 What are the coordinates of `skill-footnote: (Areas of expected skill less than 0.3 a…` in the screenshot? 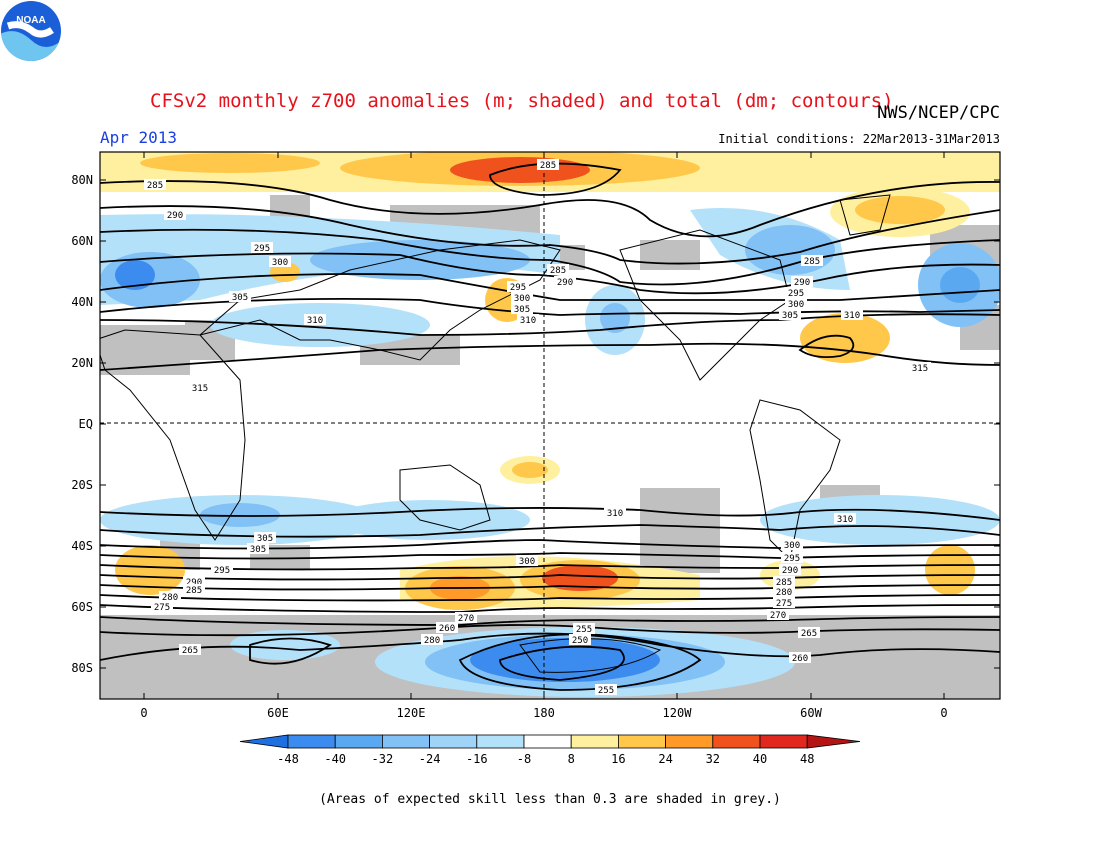 It's located at (550, 799).